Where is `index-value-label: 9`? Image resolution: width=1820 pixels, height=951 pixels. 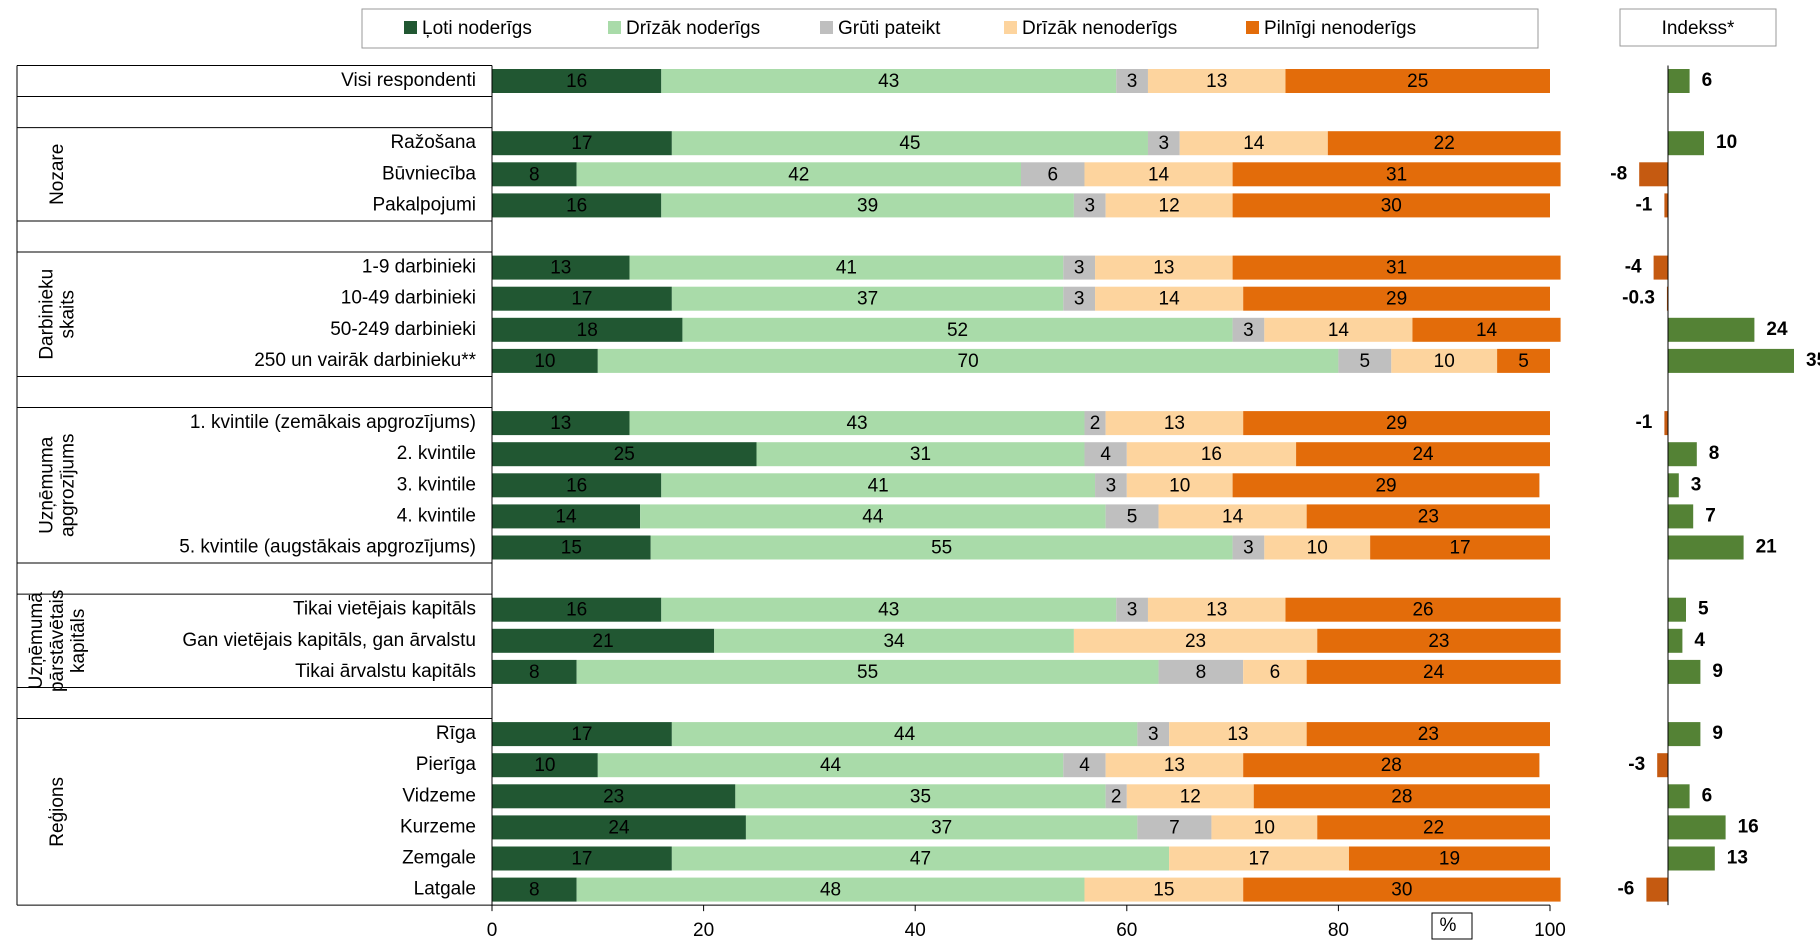 index-value-label: 9 is located at coordinates (1717, 733).